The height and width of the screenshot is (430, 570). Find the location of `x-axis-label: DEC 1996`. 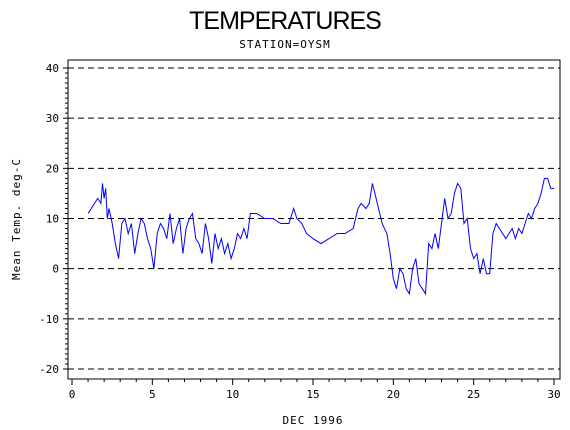

x-axis-label: DEC 1996 is located at coordinates (313, 420).